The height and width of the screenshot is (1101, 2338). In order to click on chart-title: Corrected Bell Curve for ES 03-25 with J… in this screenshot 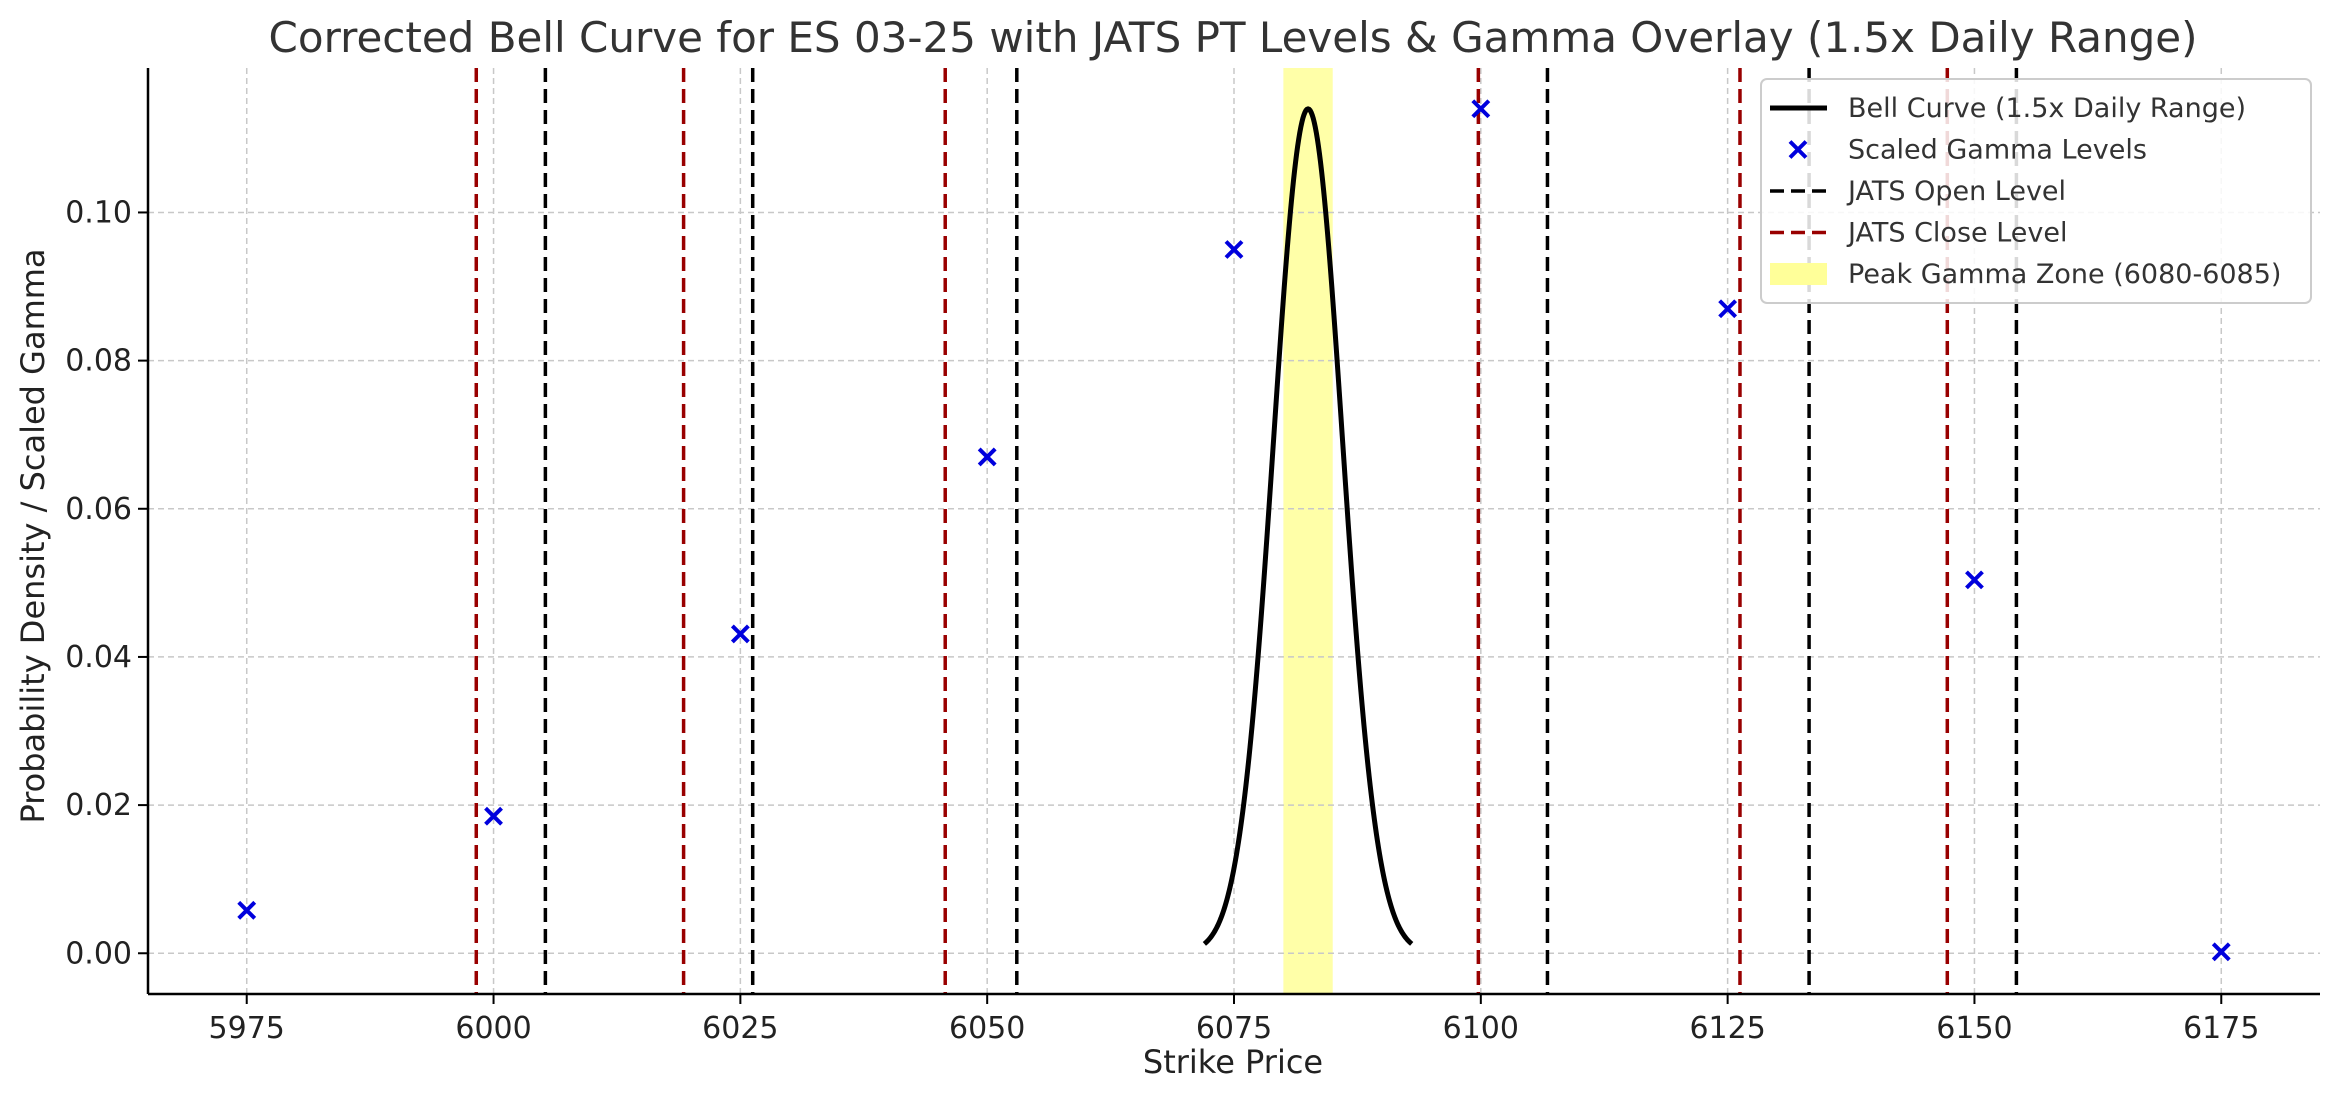, I will do `click(1233, 37)`.